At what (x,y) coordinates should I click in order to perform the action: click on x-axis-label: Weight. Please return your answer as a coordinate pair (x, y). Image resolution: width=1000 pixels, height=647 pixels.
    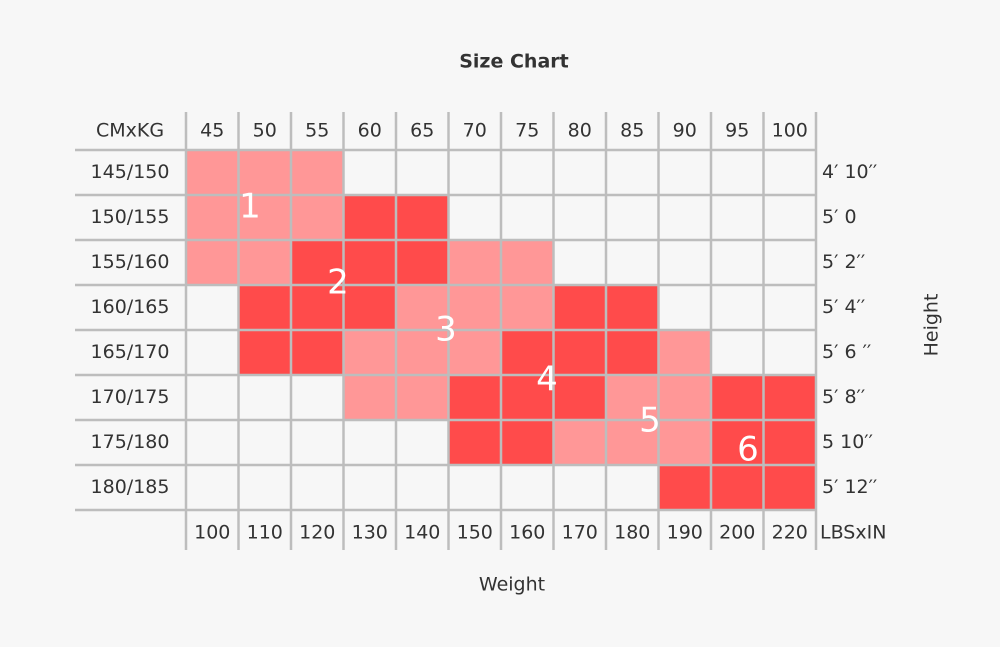
    Looking at the image, I should click on (512, 585).